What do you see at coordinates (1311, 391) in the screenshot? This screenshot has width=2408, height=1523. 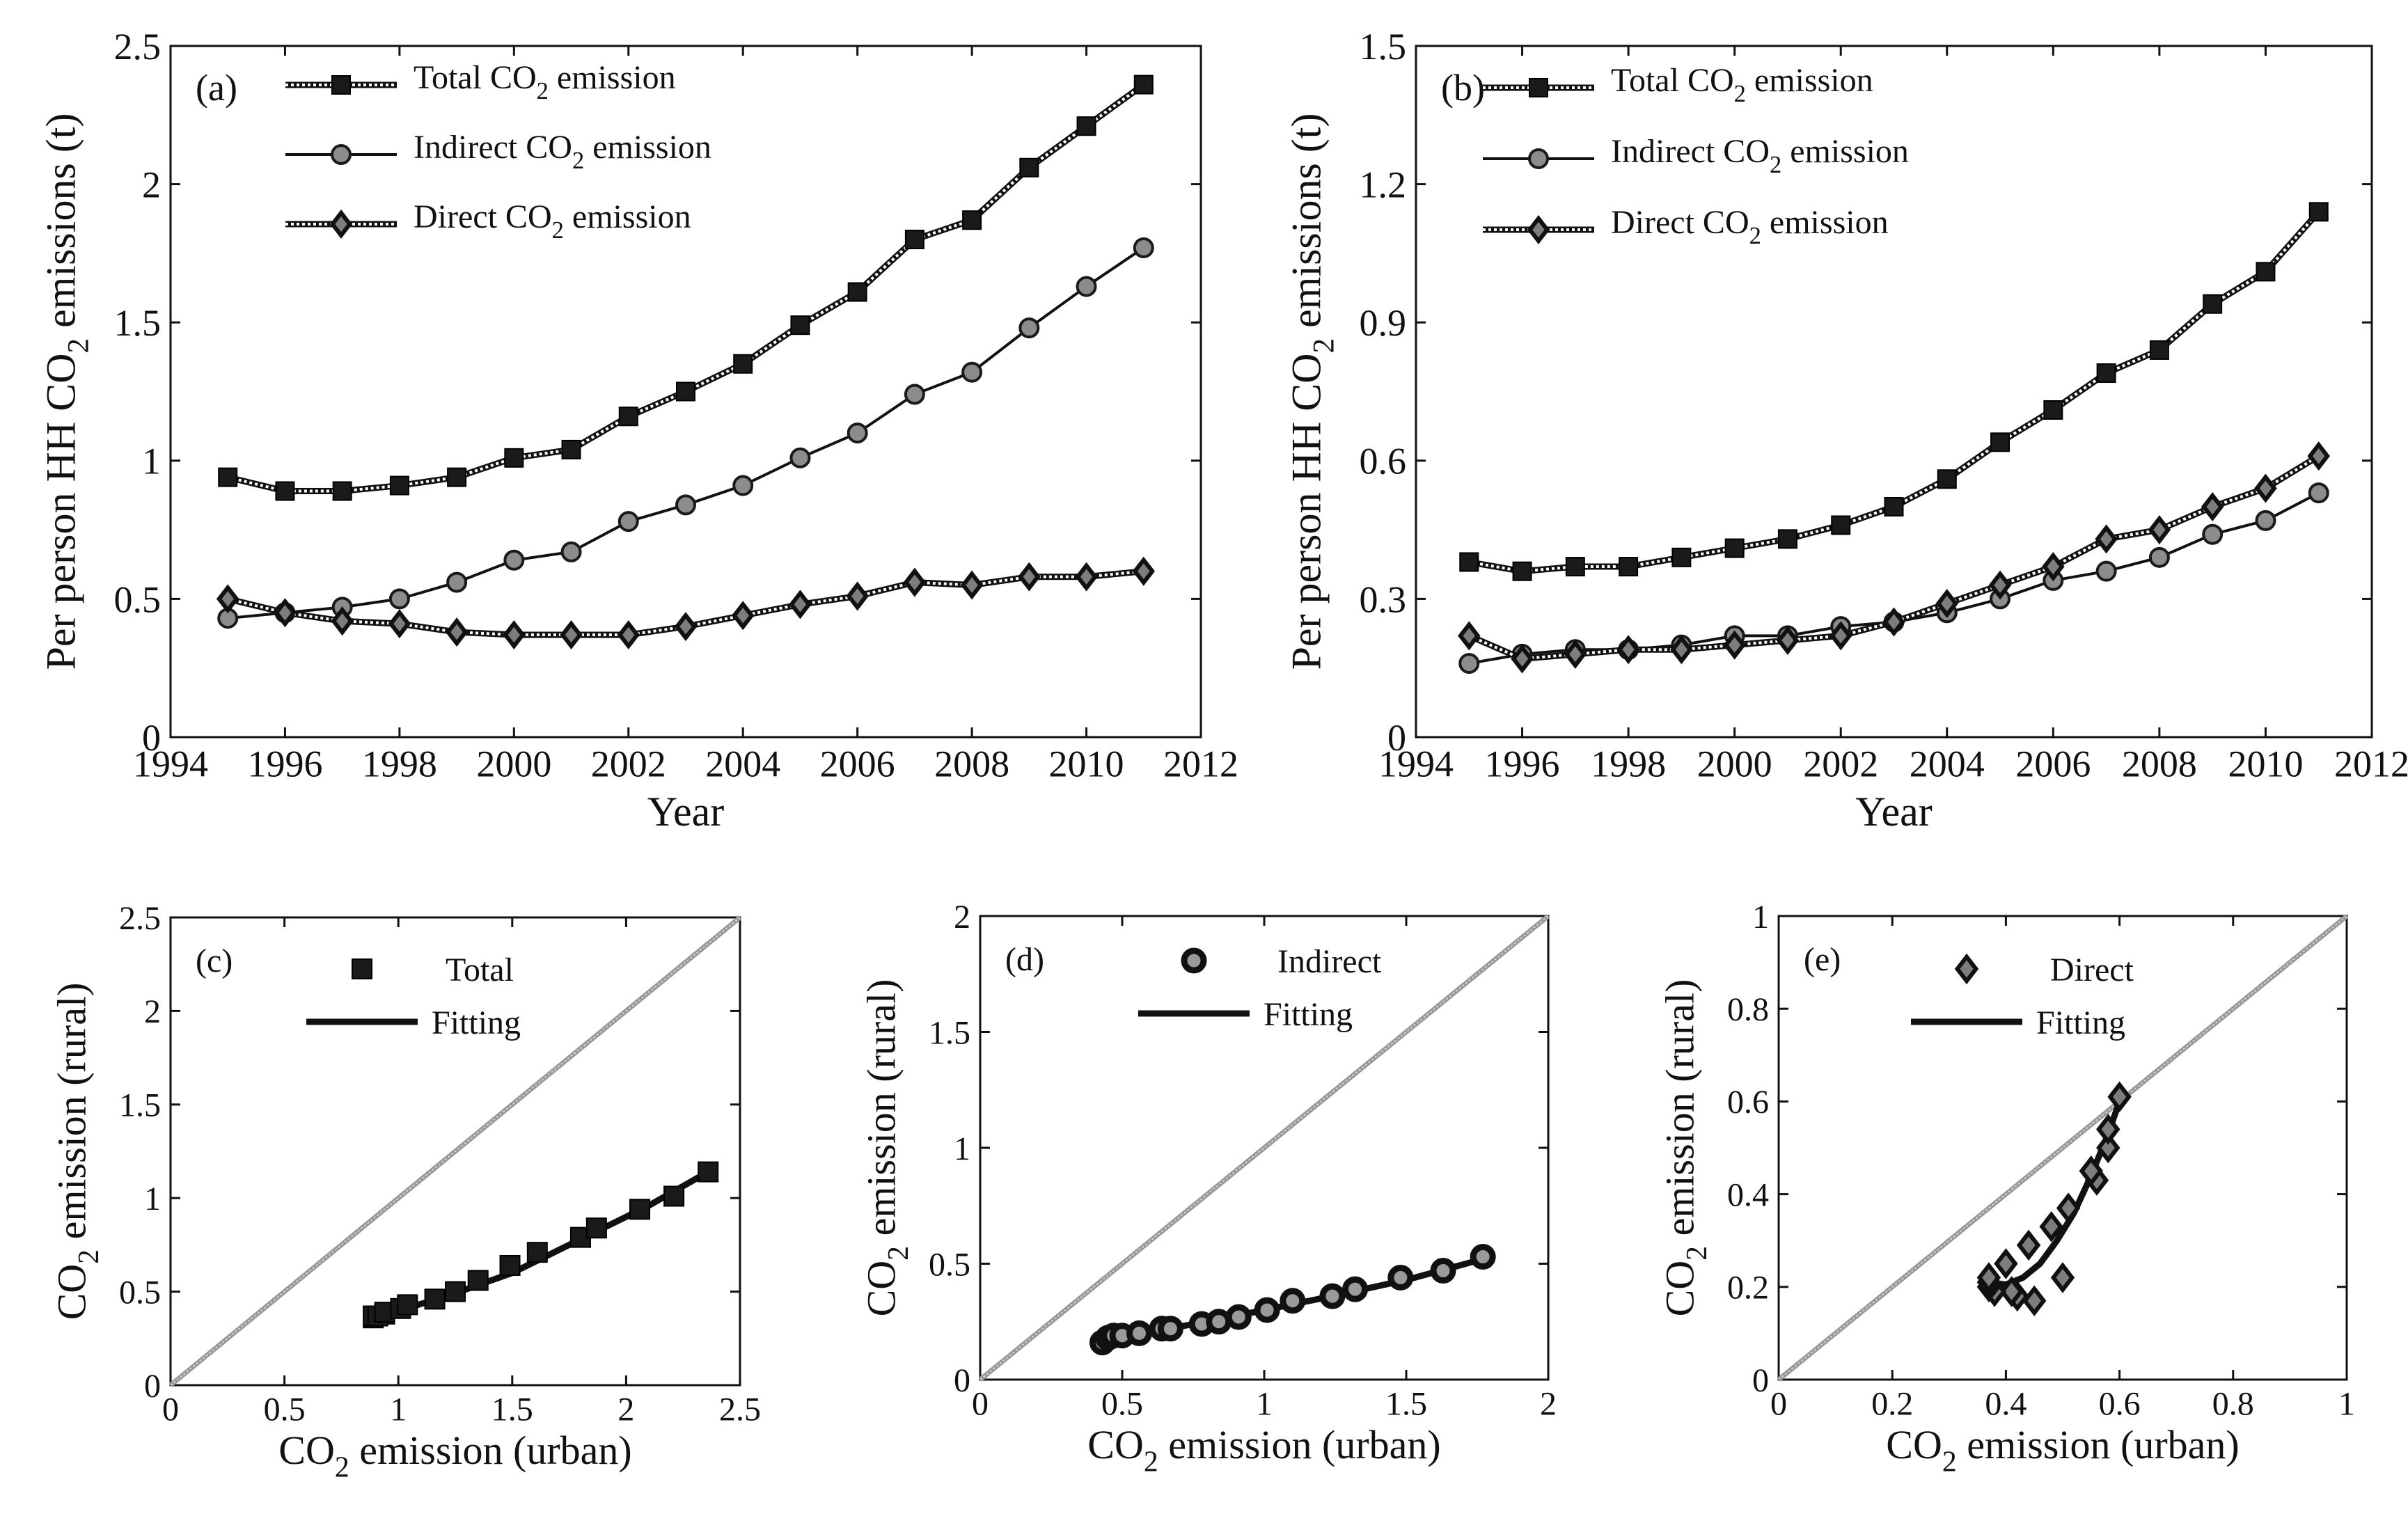 I see `y-axis-label-b: Per person HH CO2 emissions (t)` at bounding box center [1311, 391].